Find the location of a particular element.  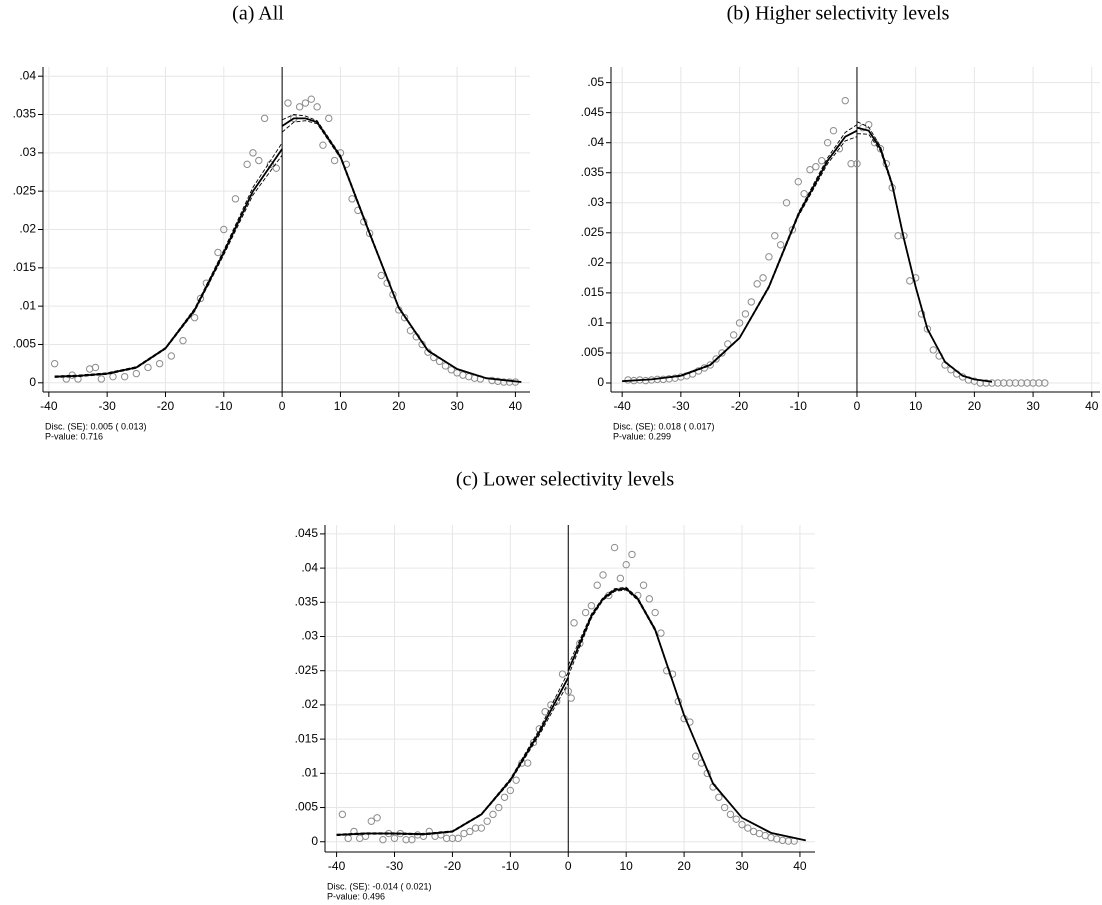

y-tick-label: .005 is located at coordinates (593, 352).